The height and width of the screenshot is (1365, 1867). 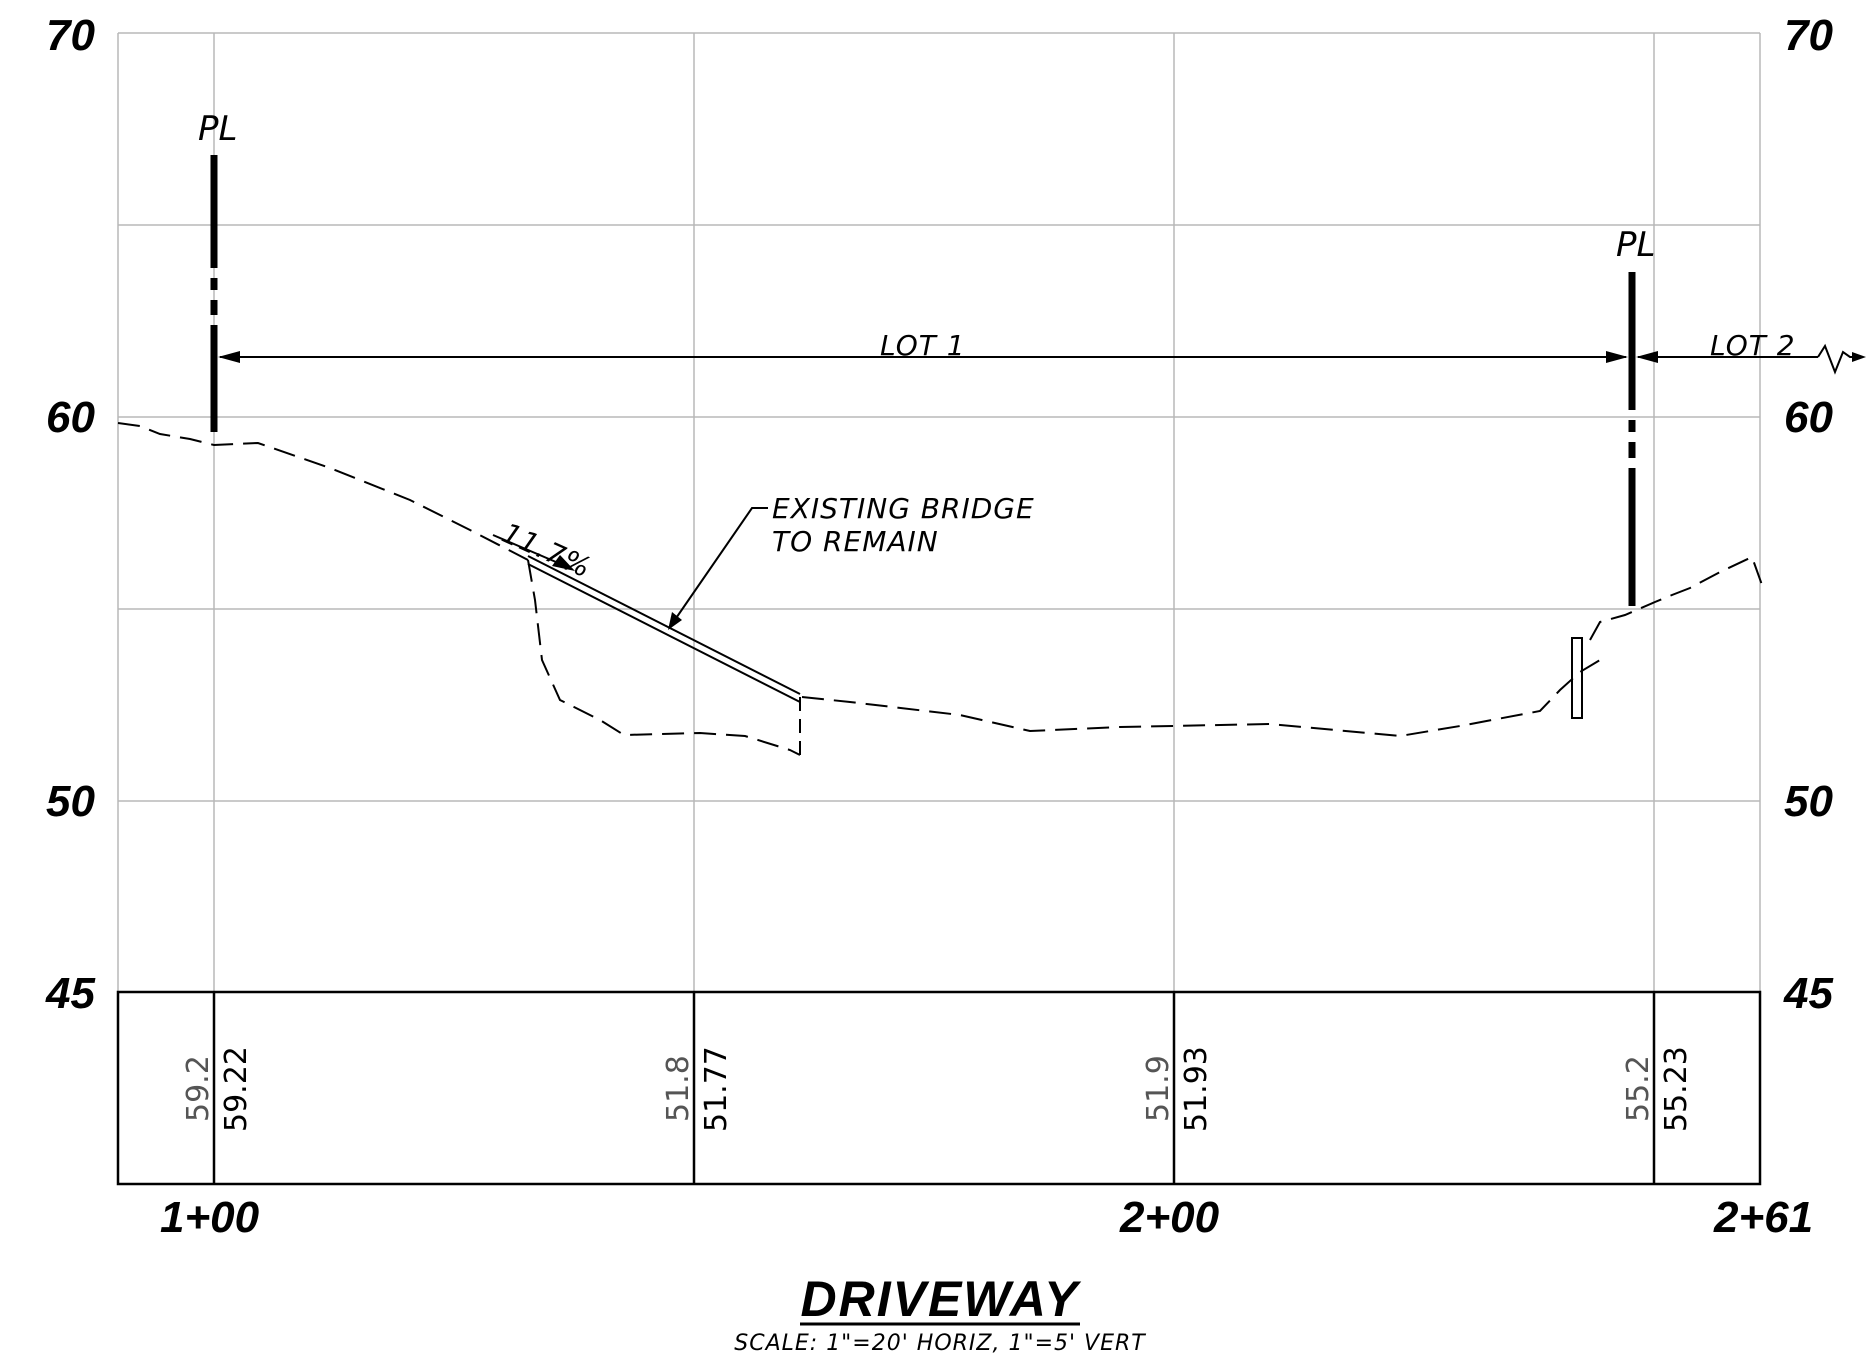 I want to click on lot-2-dimension, so click(x=1751, y=359).